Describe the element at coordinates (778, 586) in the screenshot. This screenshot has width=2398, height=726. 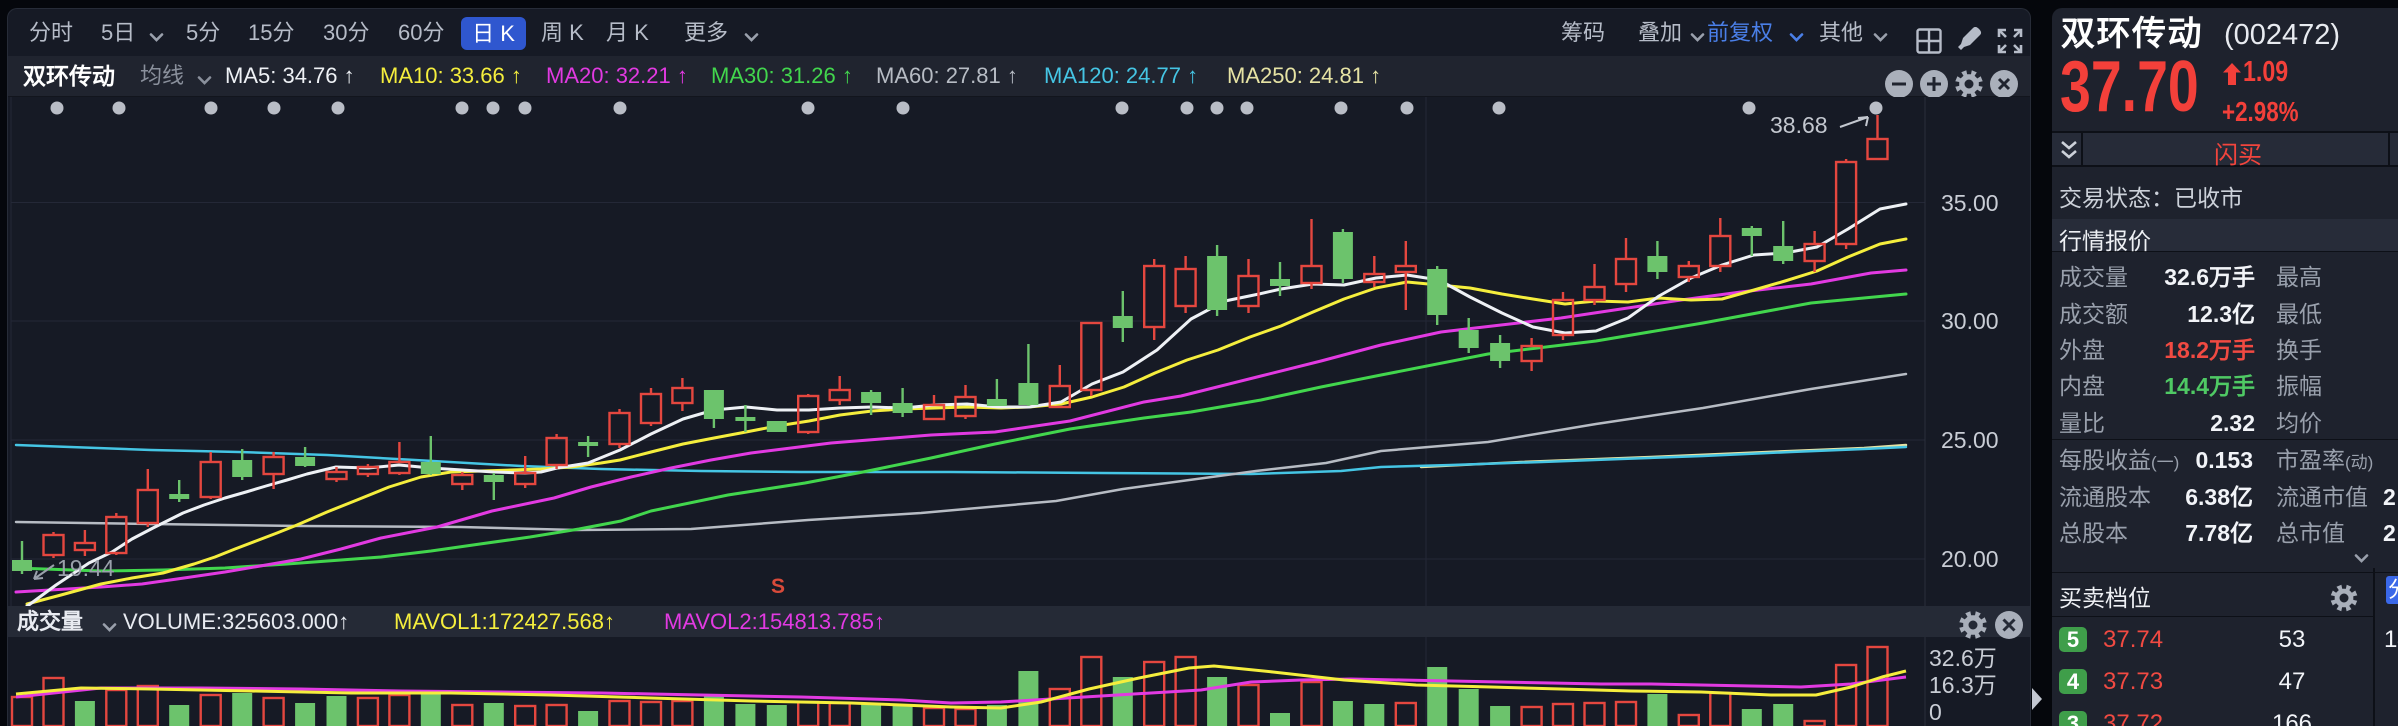
I see `svg-text: S` at that location.